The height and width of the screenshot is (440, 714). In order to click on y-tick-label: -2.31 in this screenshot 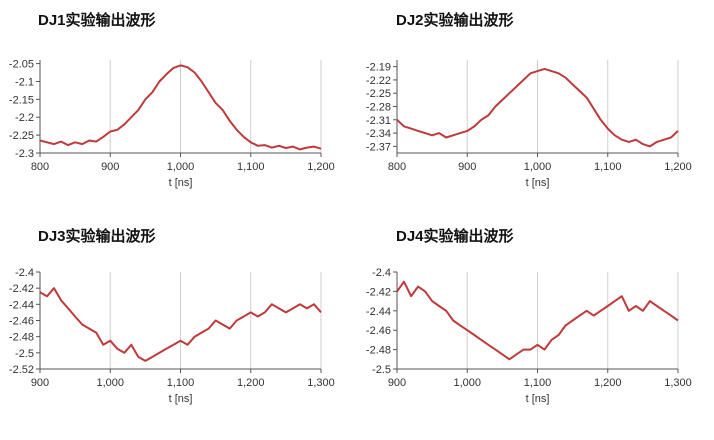, I will do `click(378, 121)`.